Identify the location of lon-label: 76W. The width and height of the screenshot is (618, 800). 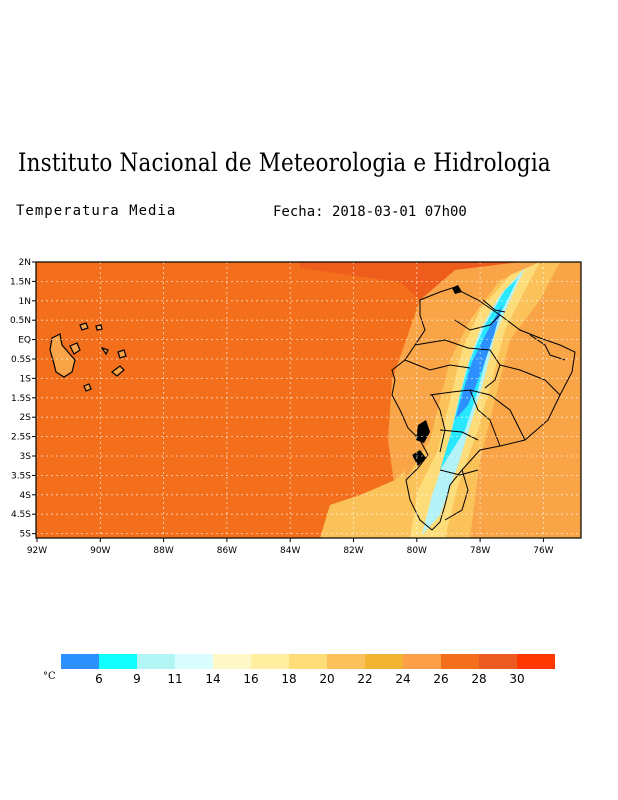
(543, 551).